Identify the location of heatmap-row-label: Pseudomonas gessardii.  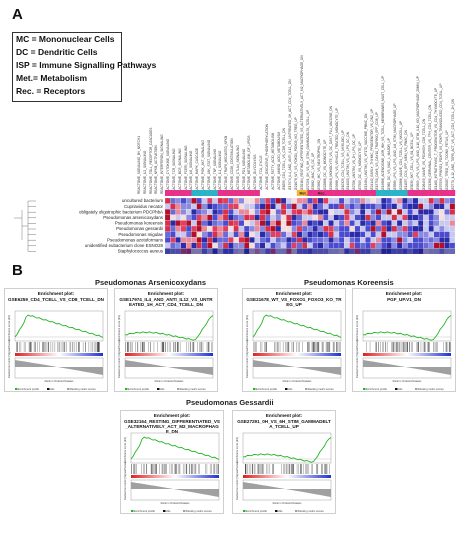
(139, 228).